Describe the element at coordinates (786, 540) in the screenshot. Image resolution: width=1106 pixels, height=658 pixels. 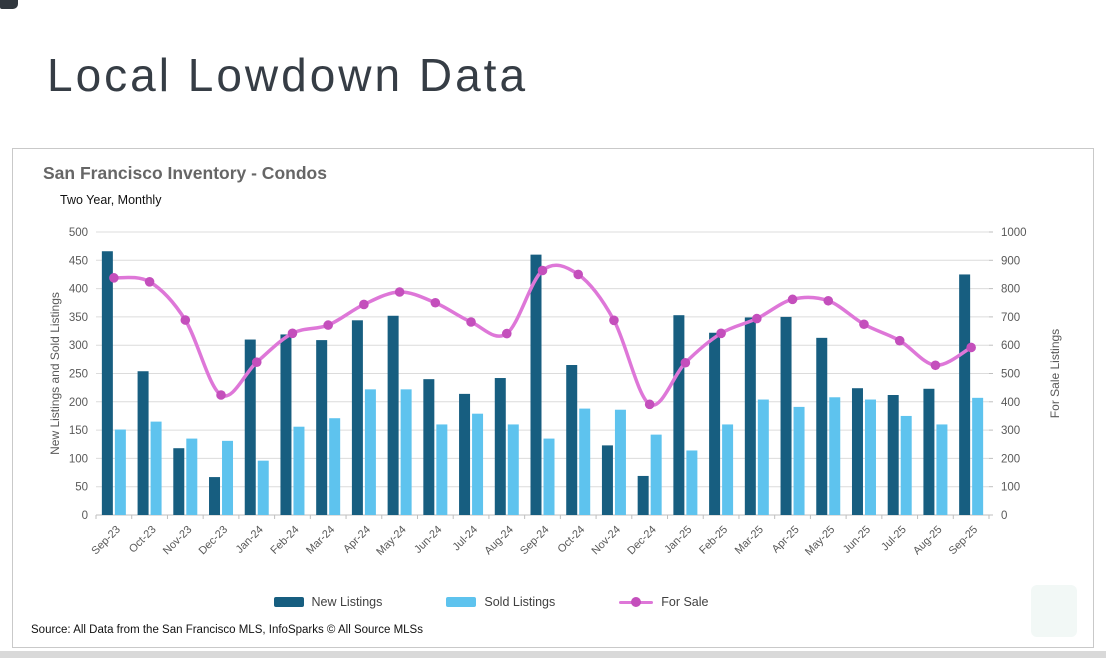
I see `svg-text: Apr-25` at that location.